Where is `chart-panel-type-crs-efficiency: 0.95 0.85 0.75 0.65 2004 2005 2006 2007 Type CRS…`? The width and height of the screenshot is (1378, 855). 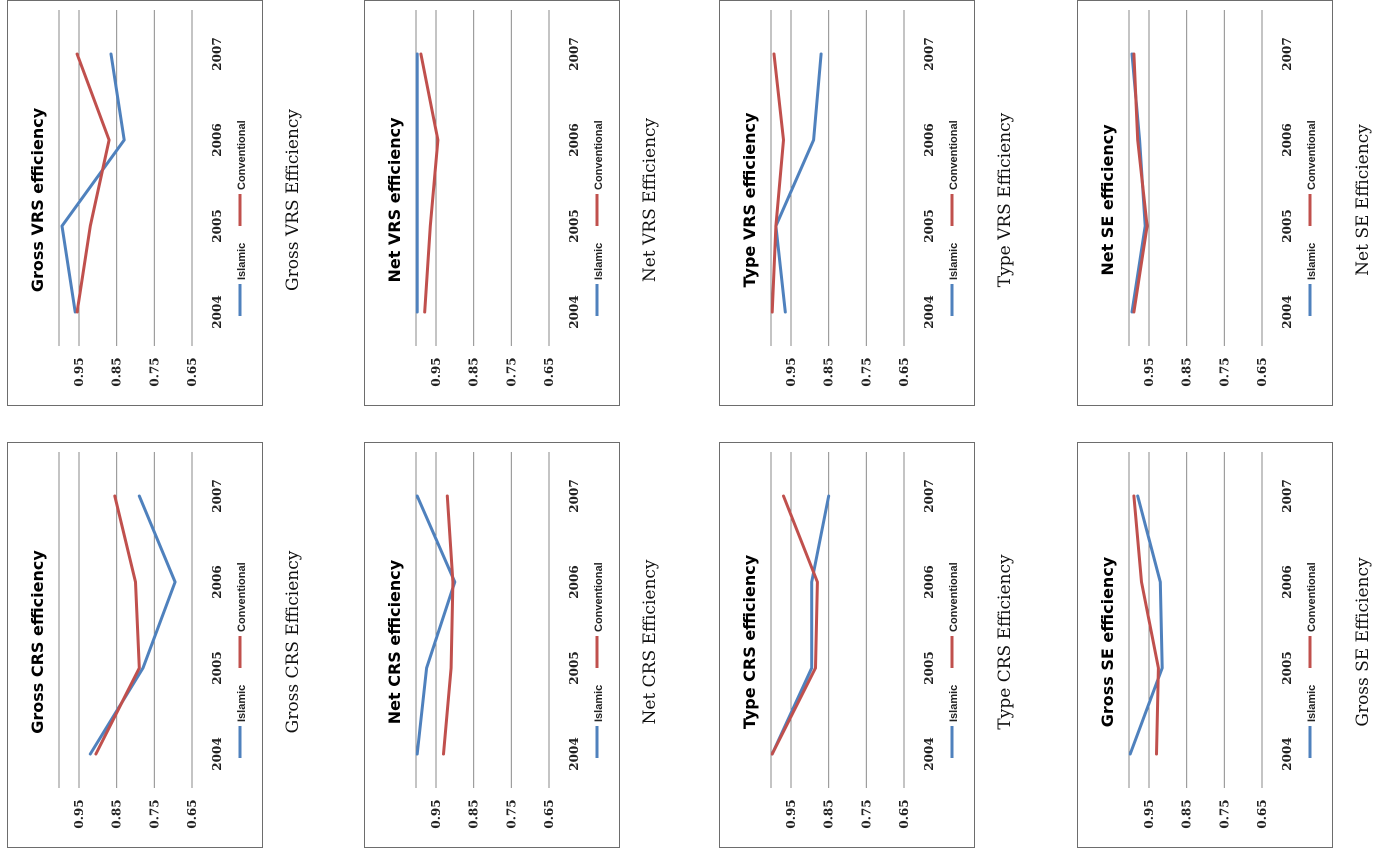
chart-panel-type-crs-efficiency: 0.95 0.85 0.75 0.65 2004 2005 2006 2007 Type CRS… is located at coordinates (867, 645).